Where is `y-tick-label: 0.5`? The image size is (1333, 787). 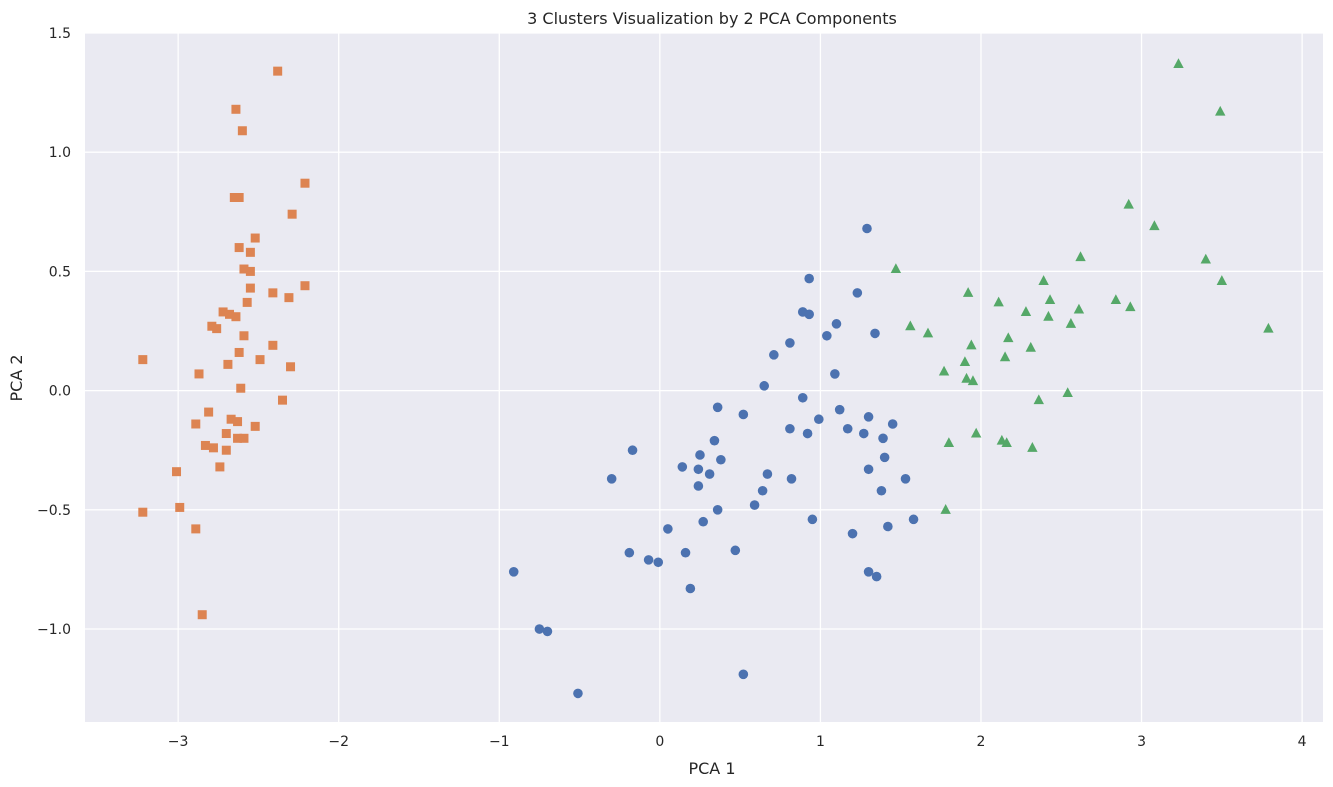 y-tick-label: 0.5 is located at coordinates (60, 272).